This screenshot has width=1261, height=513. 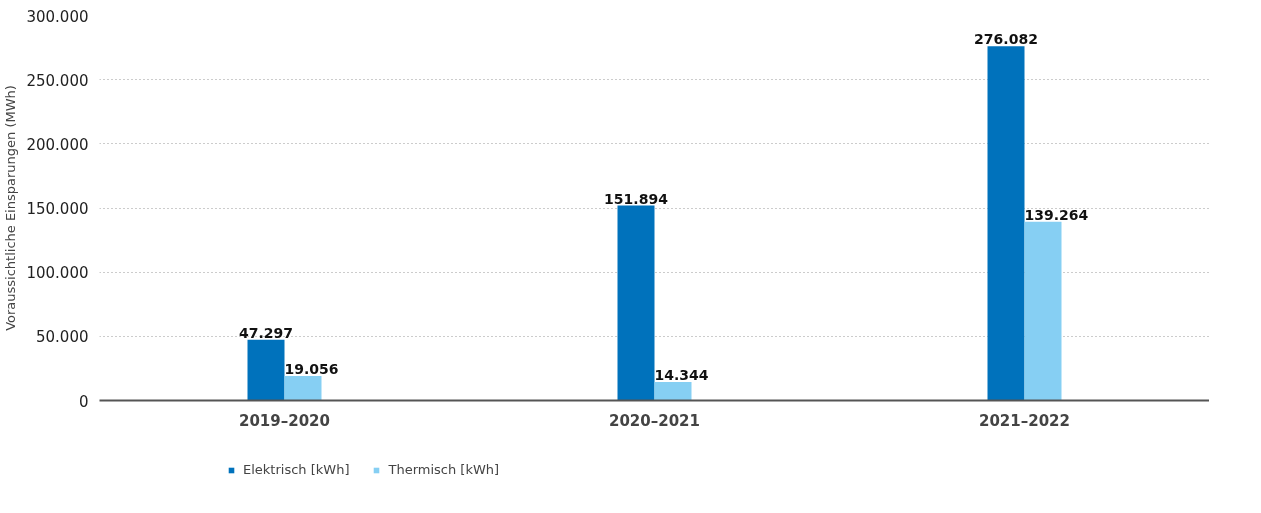 What do you see at coordinates (57, 80) in the screenshot?
I see `y-tick-label: 250.000` at bounding box center [57, 80].